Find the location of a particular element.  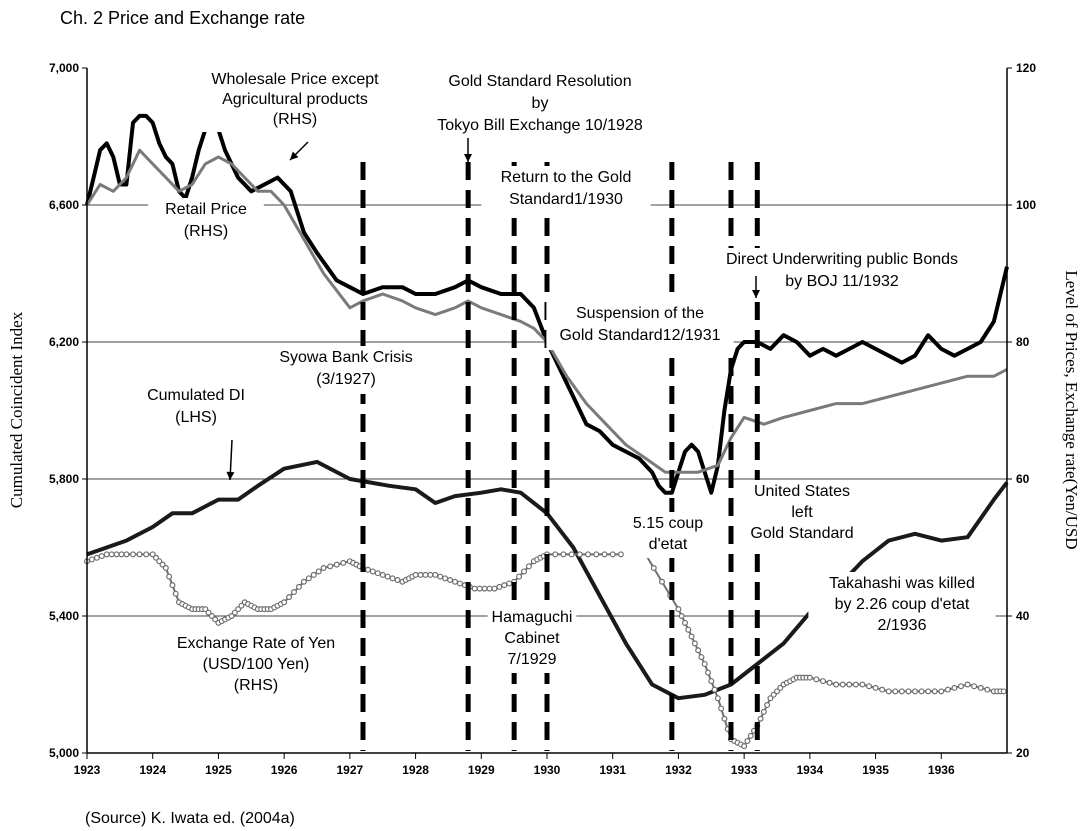

x-tick-label: 1934 is located at coordinates (810, 770).